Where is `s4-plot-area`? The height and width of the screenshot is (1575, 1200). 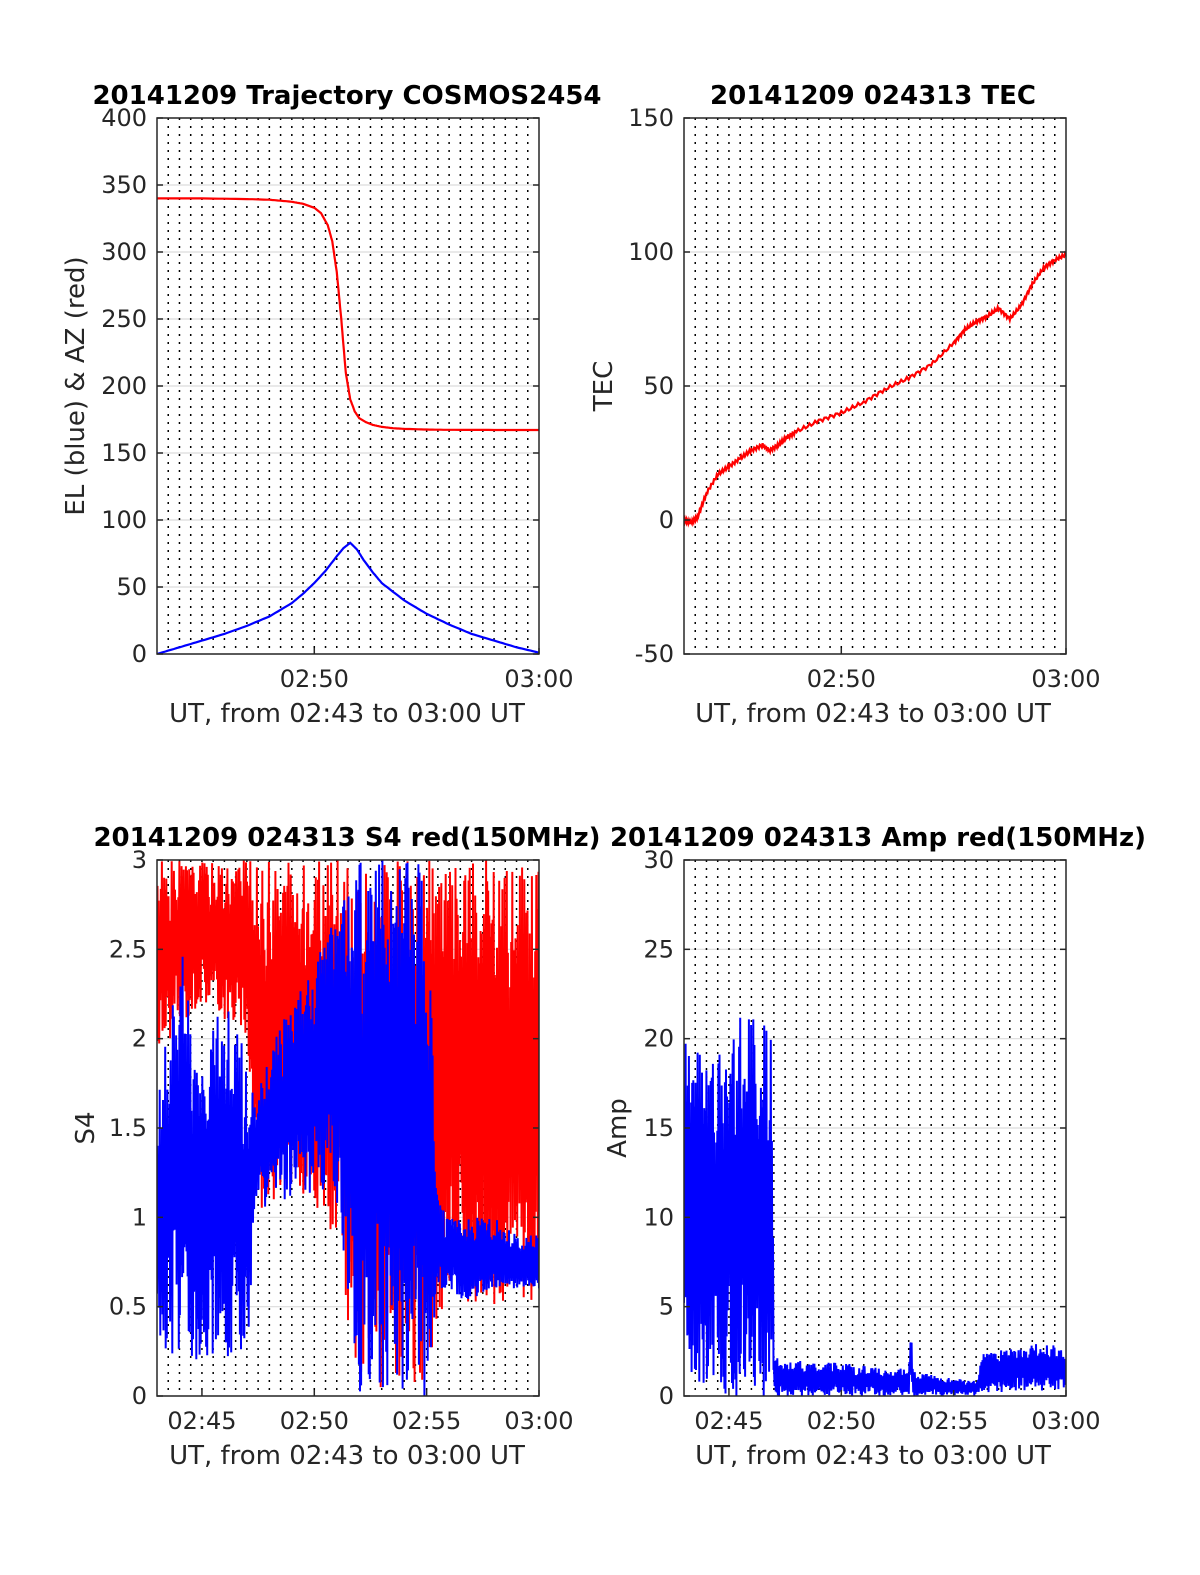
s4-plot-area is located at coordinates (348, 1128).